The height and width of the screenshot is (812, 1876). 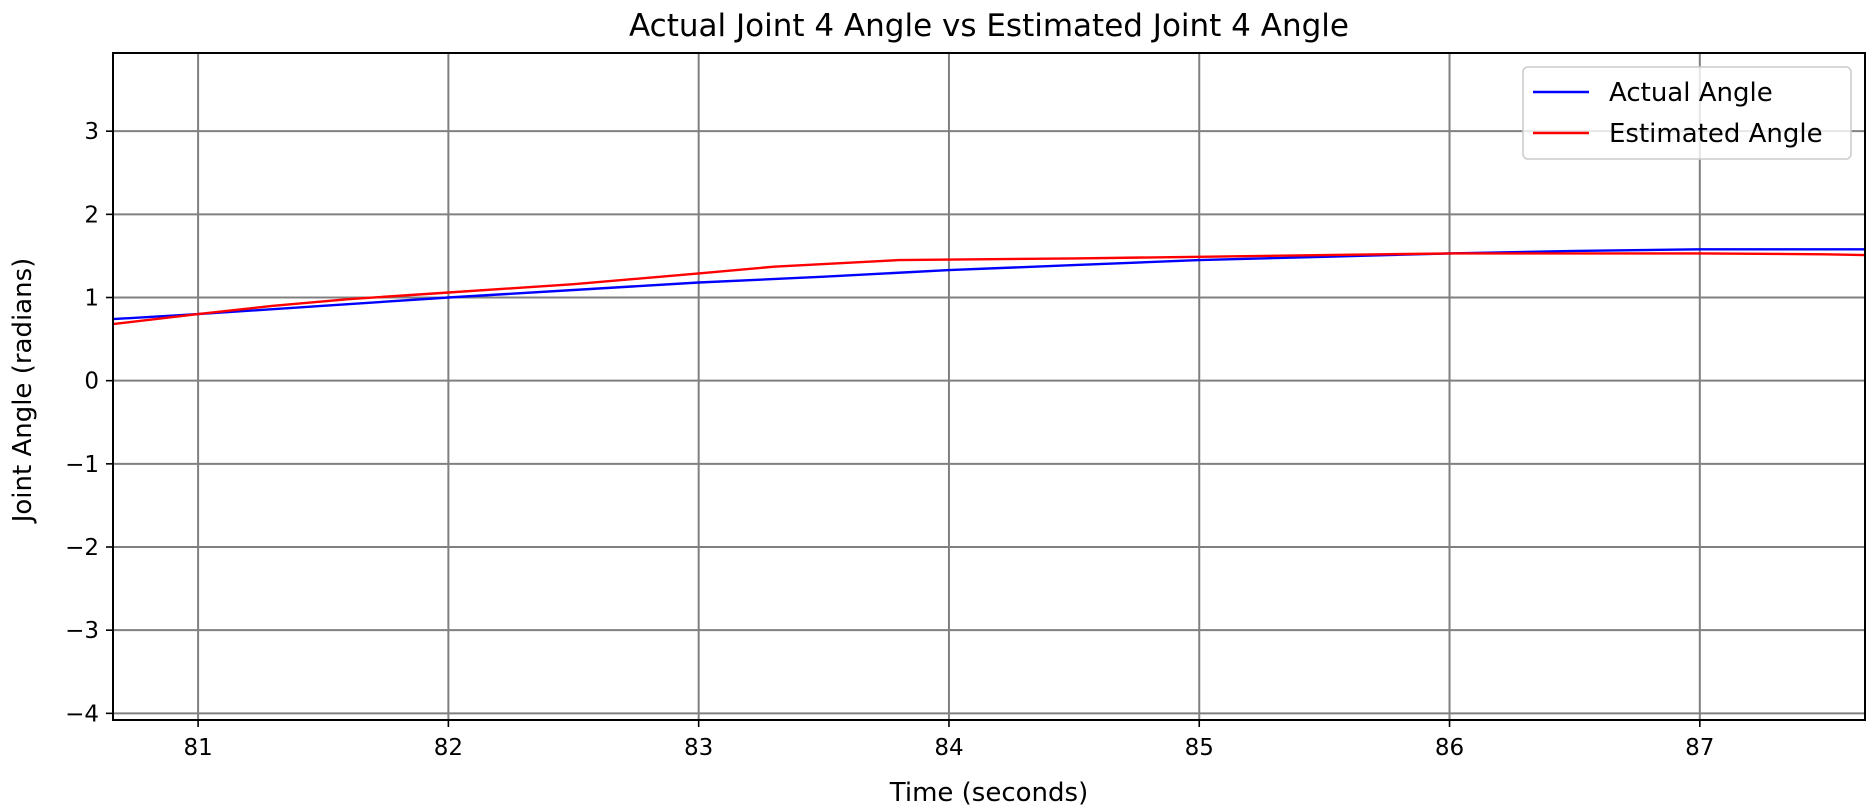 I want to click on y-tick-label: 2, so click(x=91, y=215).